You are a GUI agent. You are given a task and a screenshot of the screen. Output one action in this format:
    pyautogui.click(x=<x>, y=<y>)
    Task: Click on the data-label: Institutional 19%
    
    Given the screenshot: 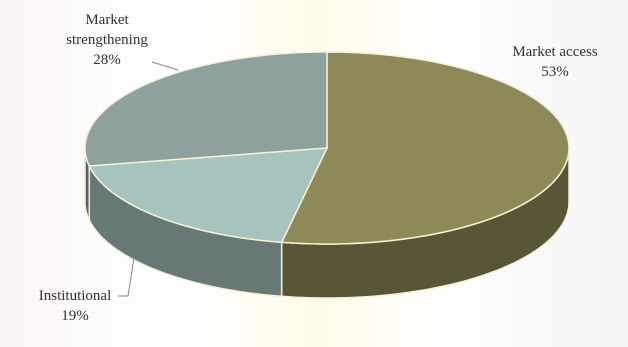 What is the action you would take?
    pyautogui.click(x=75, y=306)
    